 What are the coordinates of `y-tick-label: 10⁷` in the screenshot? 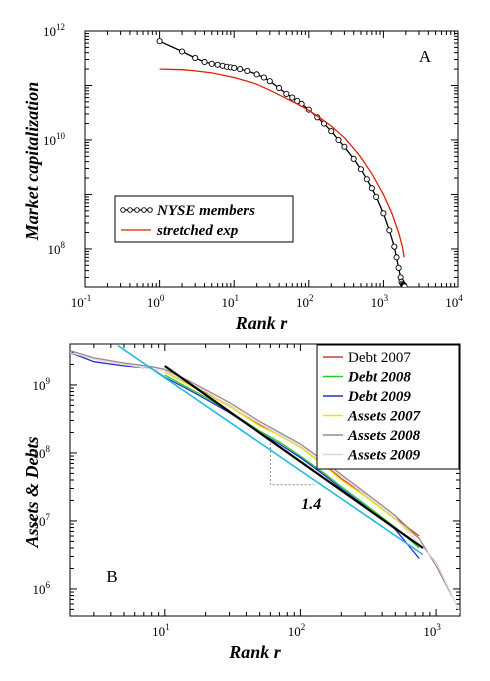 It's located at (42, 520).